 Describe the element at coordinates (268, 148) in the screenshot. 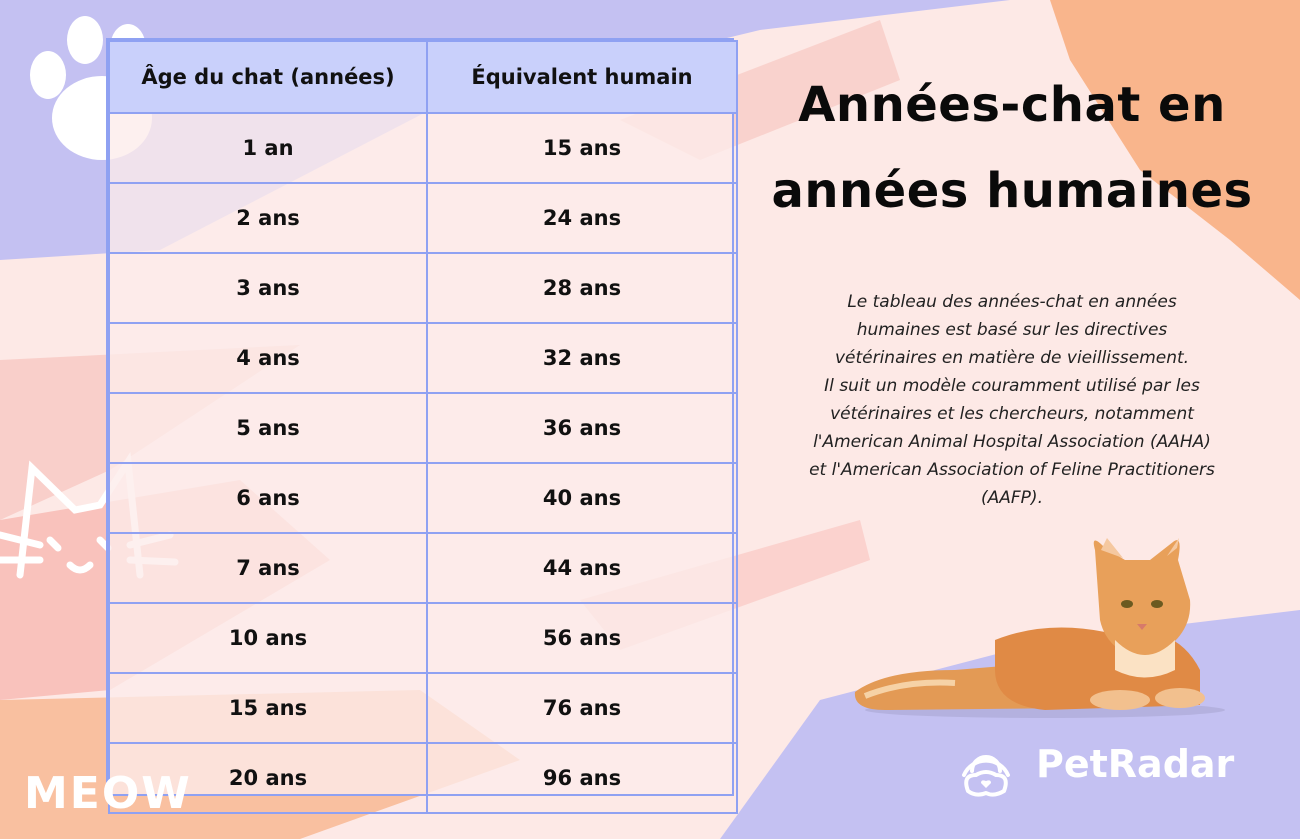

I see `cat-age-cell: 1 an` at that location.